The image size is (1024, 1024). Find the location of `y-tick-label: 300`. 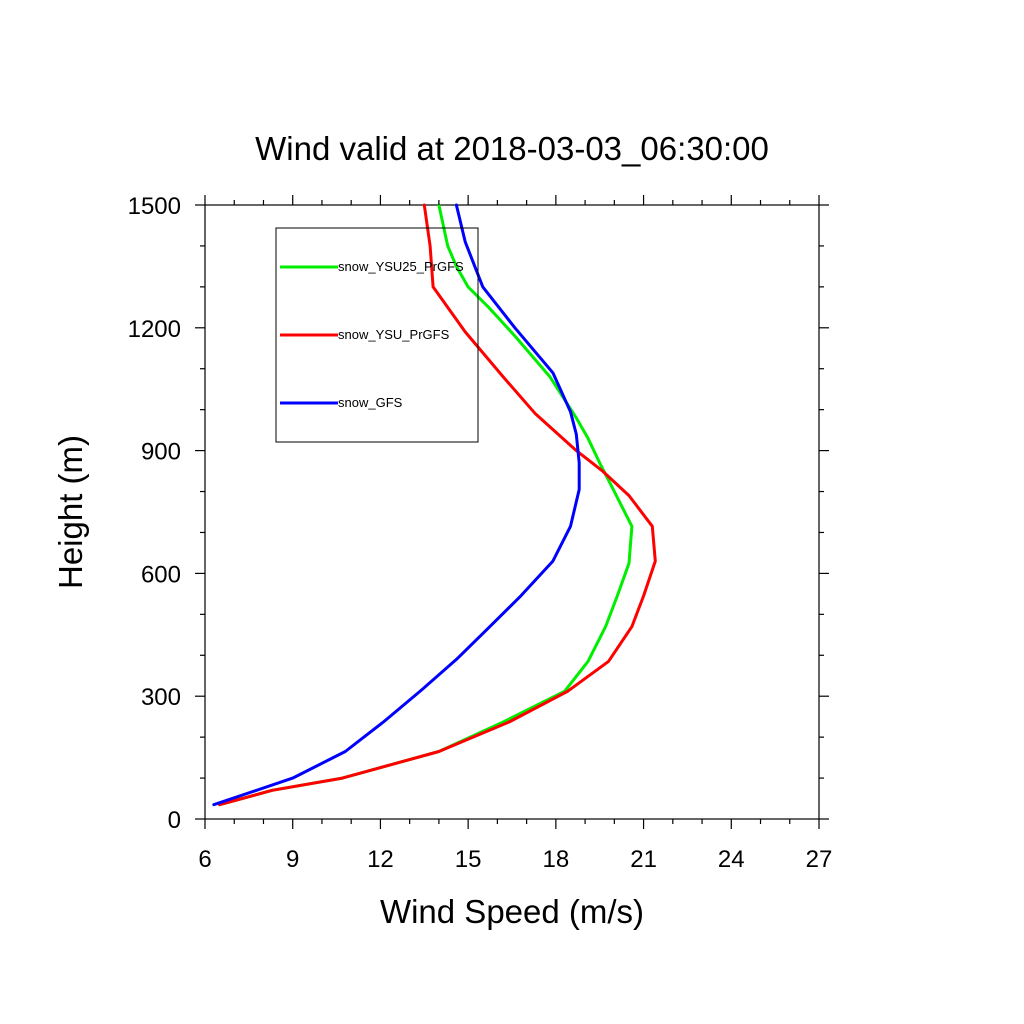

y-tick-label: 300 is located at coordinates (161, 697).